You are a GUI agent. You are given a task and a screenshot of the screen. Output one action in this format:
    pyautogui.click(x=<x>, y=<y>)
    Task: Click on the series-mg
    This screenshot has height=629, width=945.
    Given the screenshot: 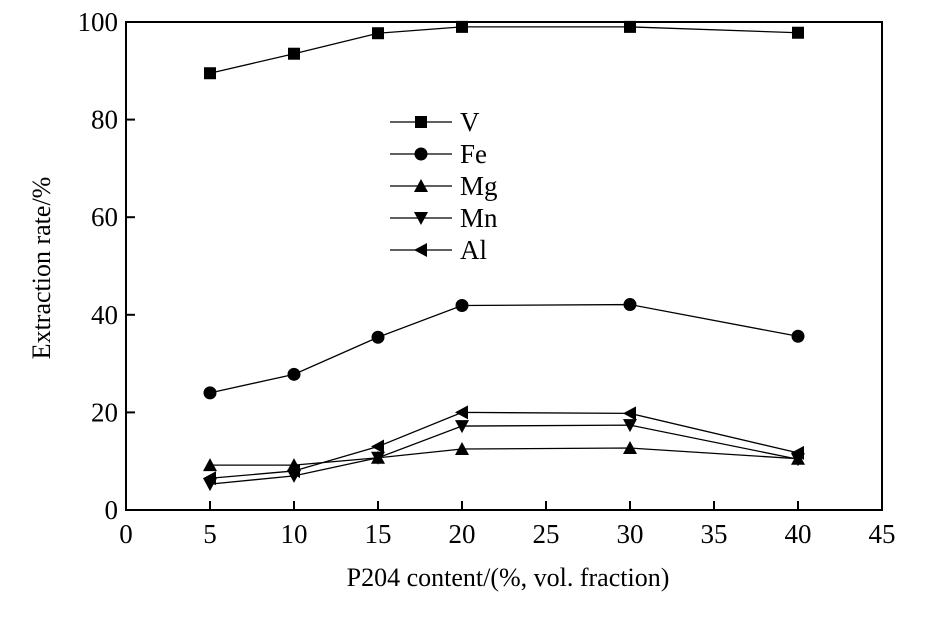 What is the action you would take?
    pyautogui.click(x=504, y=456)
    